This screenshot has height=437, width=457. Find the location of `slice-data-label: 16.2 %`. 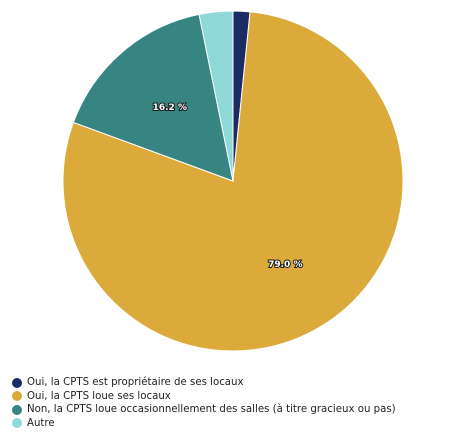

slice-data-label: 16.2 % is located at coordinates (170, 108).